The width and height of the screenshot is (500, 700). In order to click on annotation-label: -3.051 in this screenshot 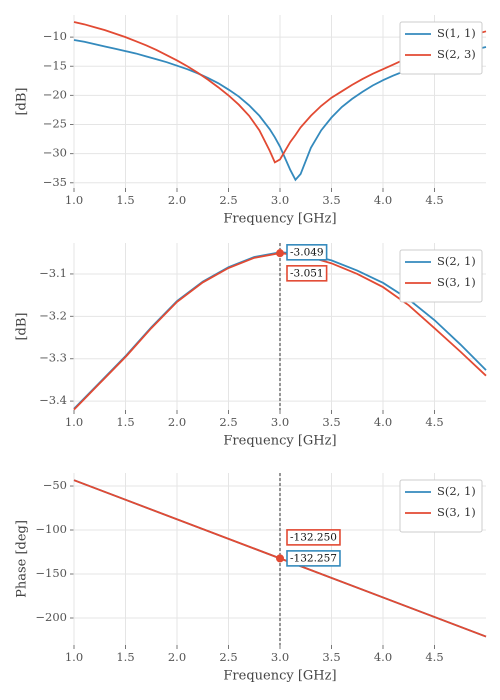, I will do `click(307, 273)`.